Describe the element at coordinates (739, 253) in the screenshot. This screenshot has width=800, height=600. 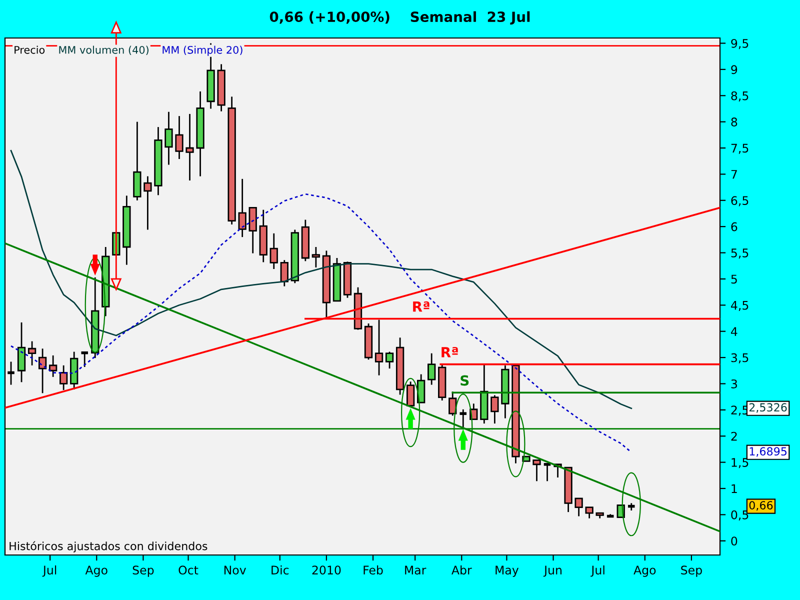
I see `y-tick-label: 5,5` at that location.